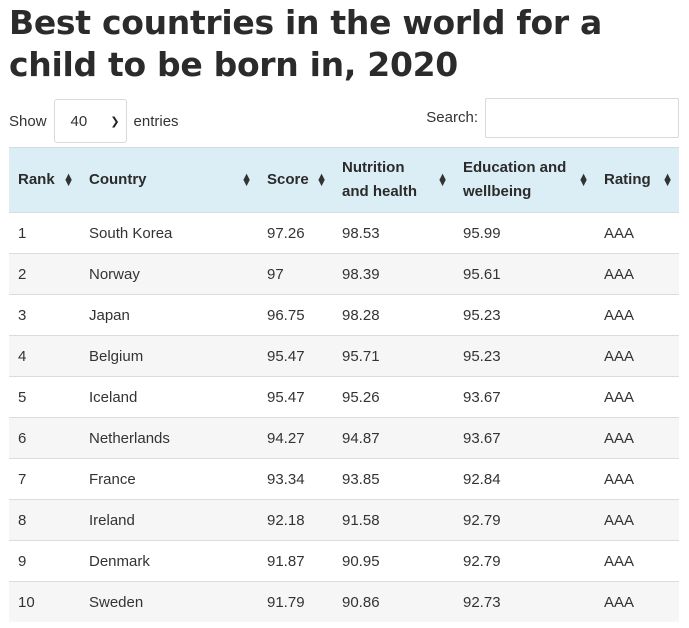 This screenshot has height=628, width=689. Describe the element at coordinates (44, 356) in the screenshot. I see `cell-rank: 4` at that location.